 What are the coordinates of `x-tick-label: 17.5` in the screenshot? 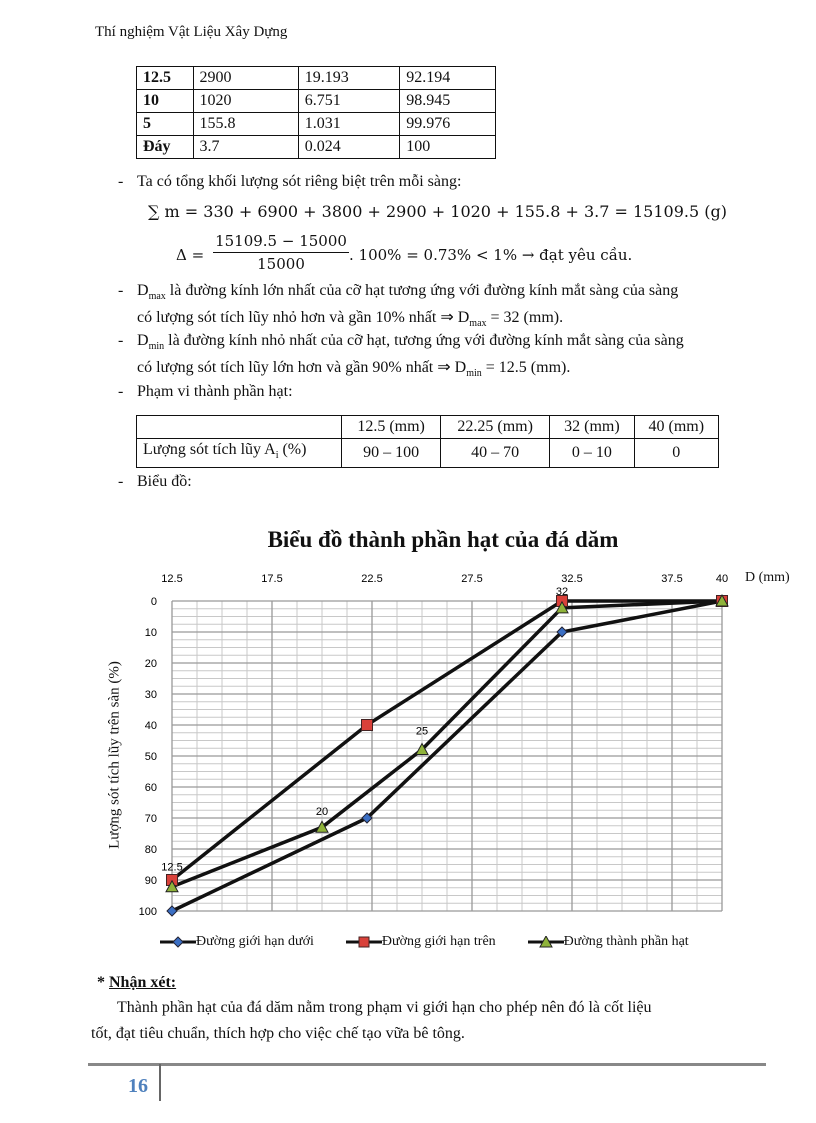 It's located at (271, 579).